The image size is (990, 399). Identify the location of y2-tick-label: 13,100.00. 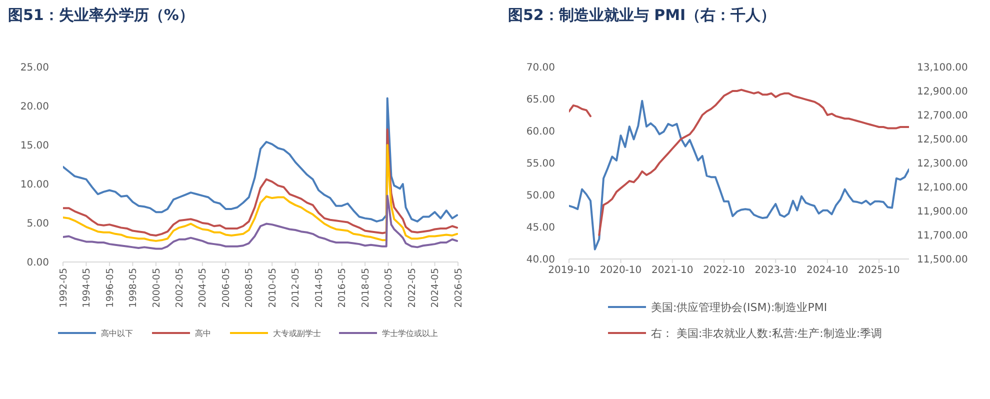
(942, 68).